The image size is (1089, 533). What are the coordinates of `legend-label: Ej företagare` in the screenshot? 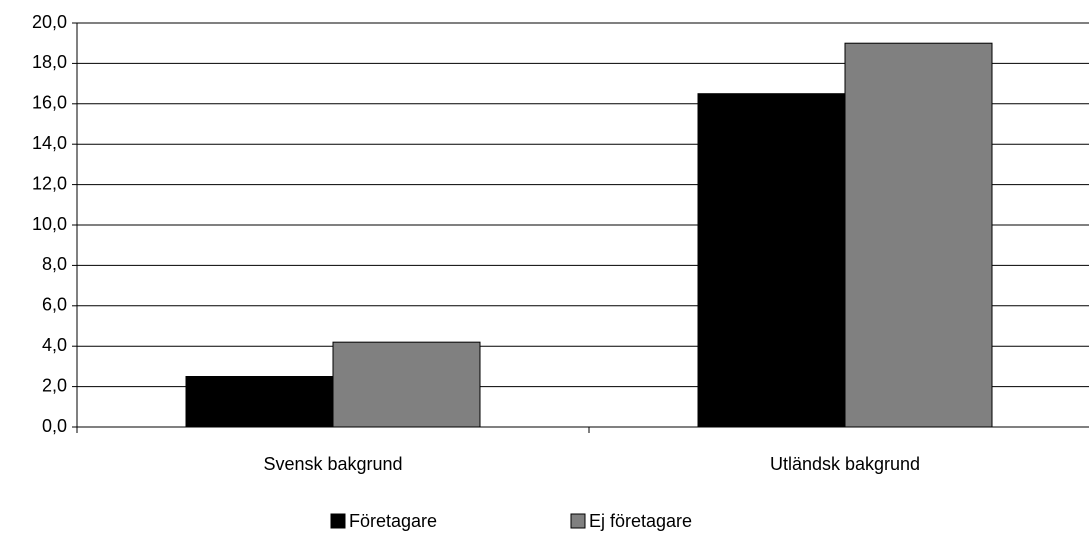 It's located at (640, 521).